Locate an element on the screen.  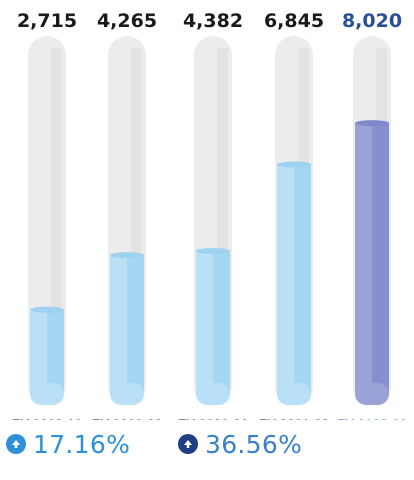
category-label-1: FY 2019-20 is located at coordinates (127, 418).